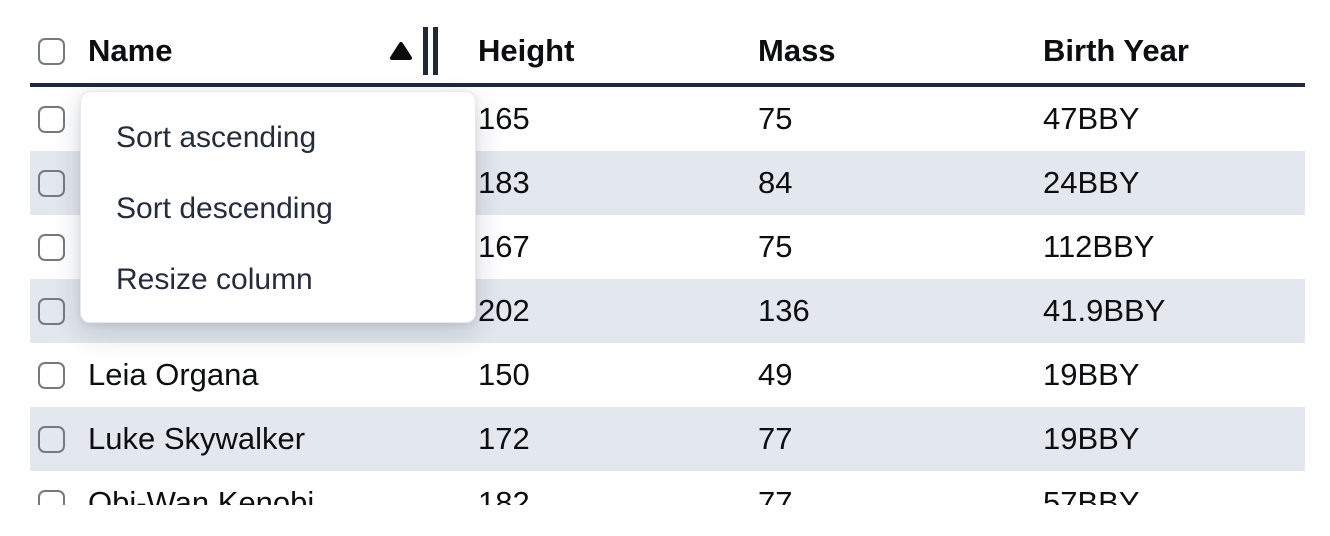 The image size is (1330, 536). What do you see at coordinates (201, 495) in the screenshot?
I see `cell-name: Obi-Wan Kenobi` at bounding box center [201, 495].